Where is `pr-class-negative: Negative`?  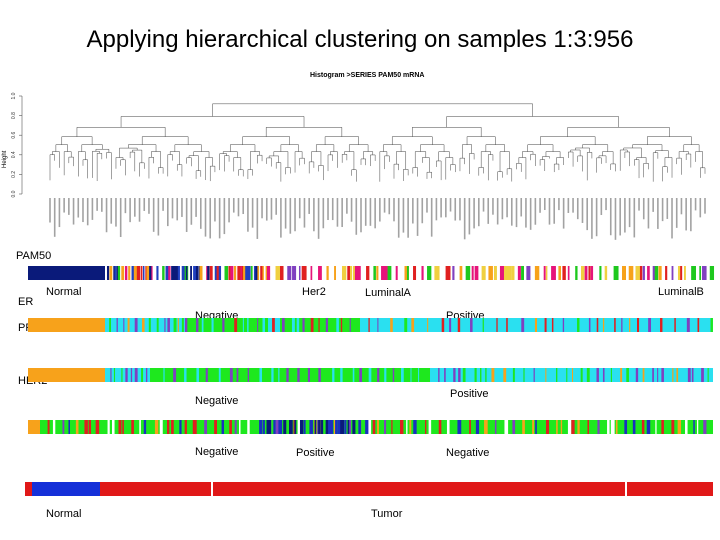
pr-class-negative: Negative is located at coordinates (217, 401).